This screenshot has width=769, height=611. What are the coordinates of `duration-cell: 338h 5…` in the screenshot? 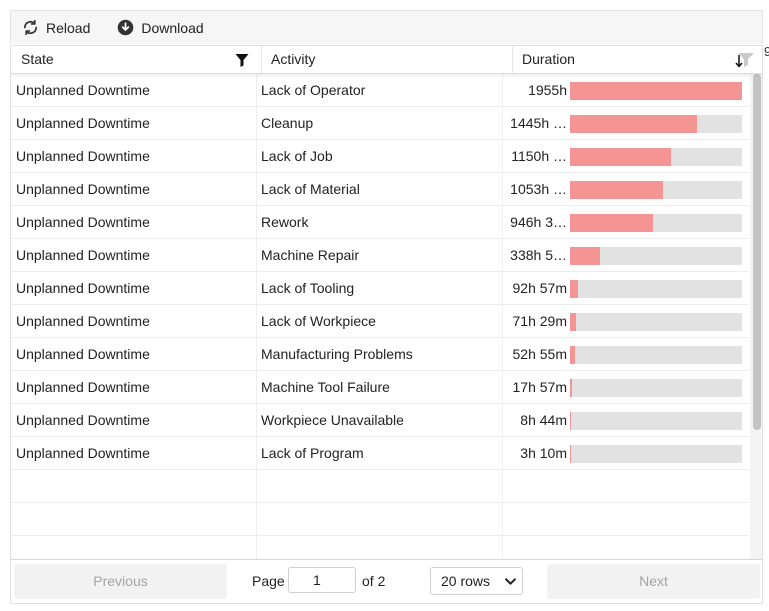 It's located at (538, 255).